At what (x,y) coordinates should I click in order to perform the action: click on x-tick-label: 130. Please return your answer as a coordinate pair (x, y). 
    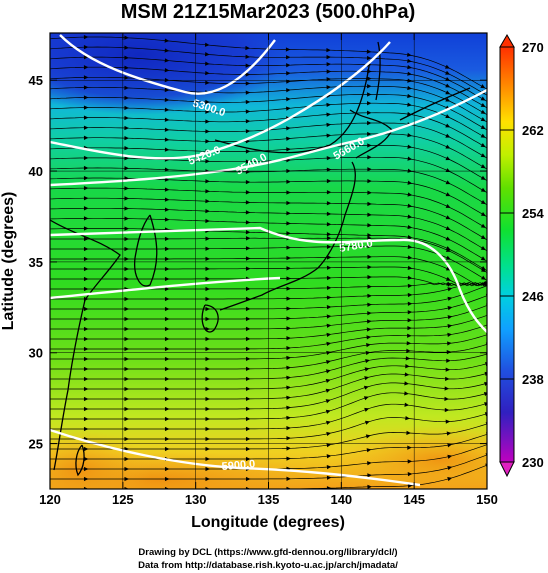
    Looking at the image, I should click on (196, 499).